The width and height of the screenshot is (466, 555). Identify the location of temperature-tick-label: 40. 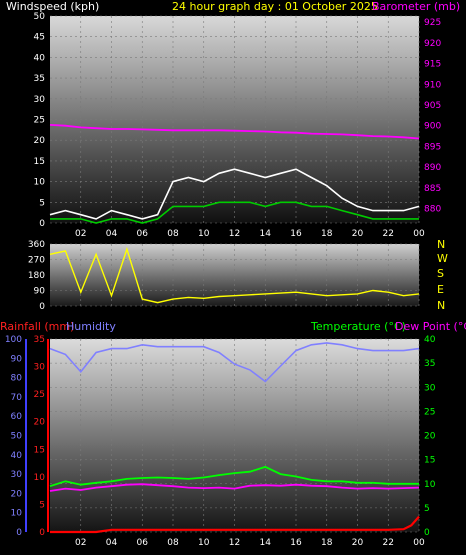
(430, 340).